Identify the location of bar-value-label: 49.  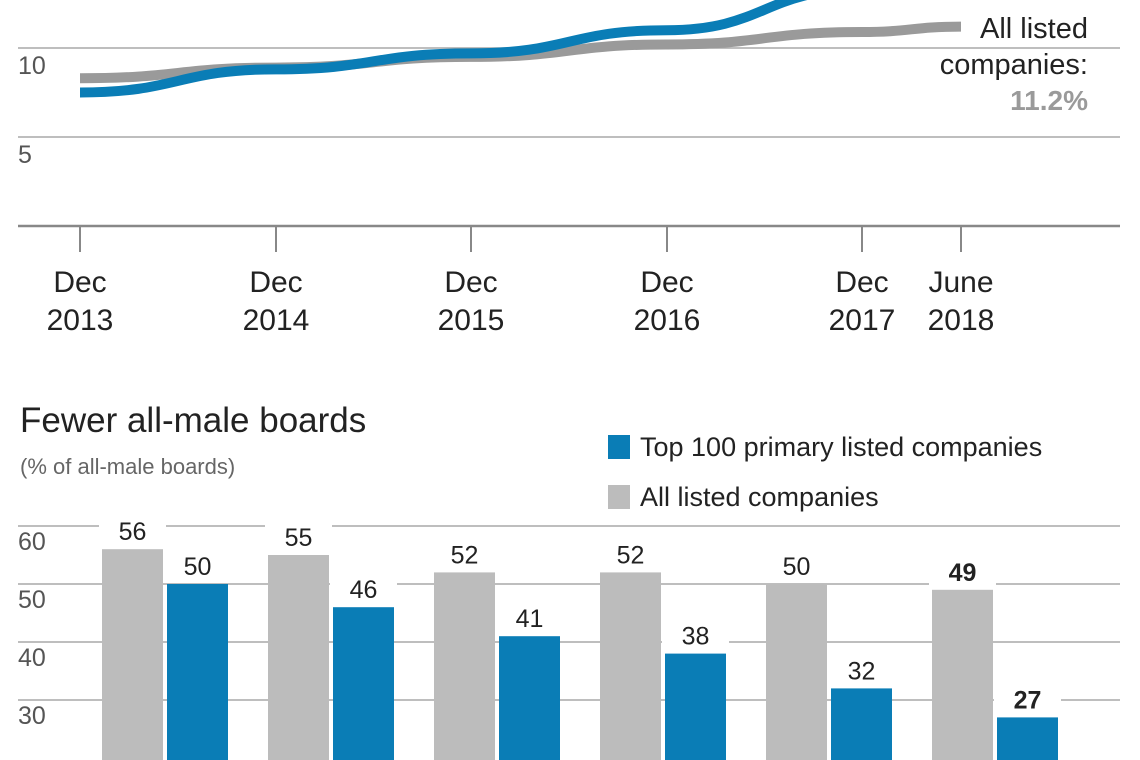
(963, 573).